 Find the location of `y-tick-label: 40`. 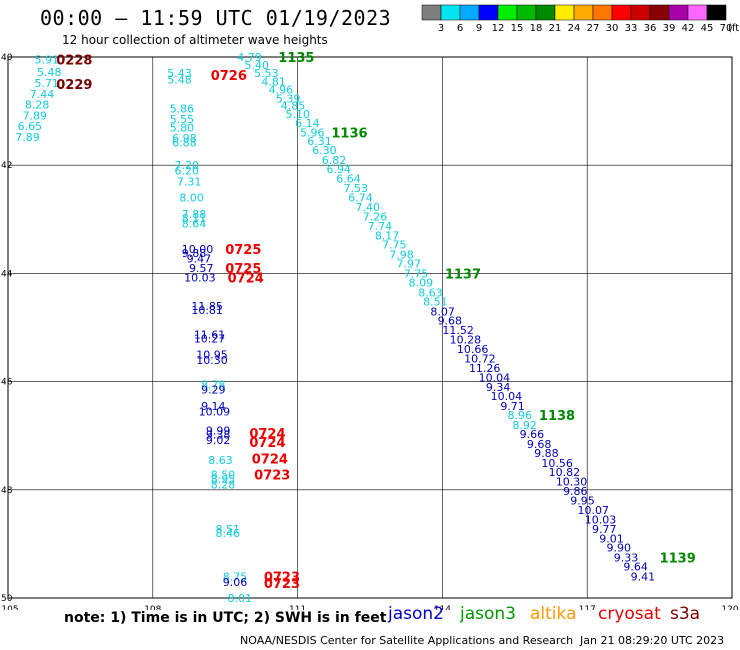

y-tick-label: 40 is located at coordinates (7, 58).